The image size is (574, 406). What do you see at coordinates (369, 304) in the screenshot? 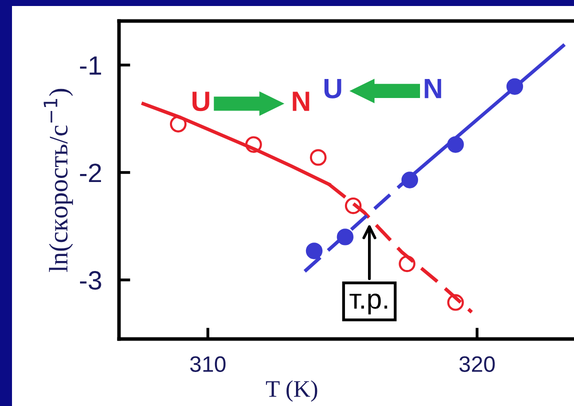
I see `annotation: т.р.` at bounding box center [369, 304].